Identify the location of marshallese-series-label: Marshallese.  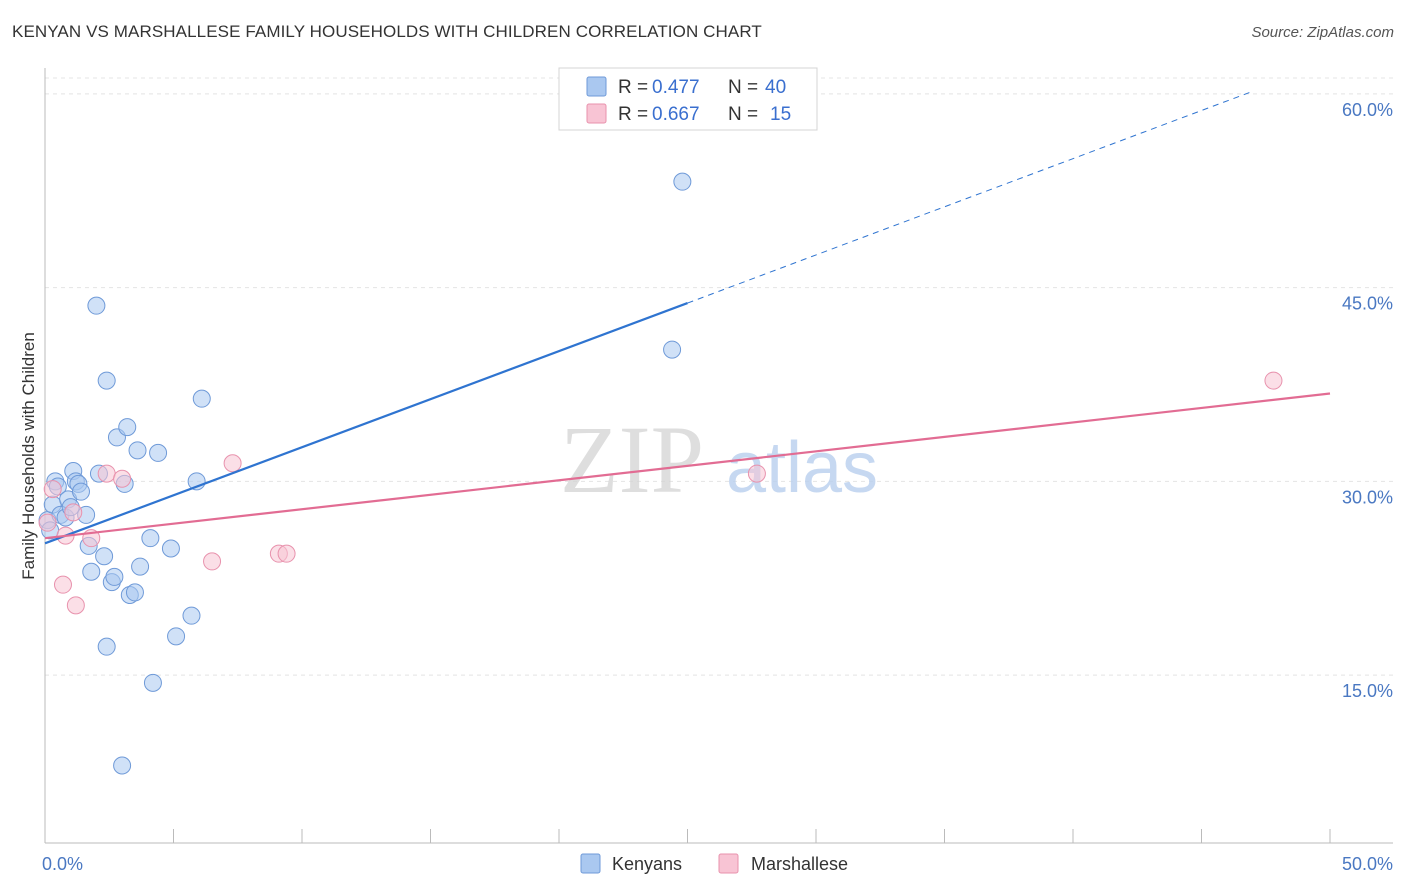
(799, 864).